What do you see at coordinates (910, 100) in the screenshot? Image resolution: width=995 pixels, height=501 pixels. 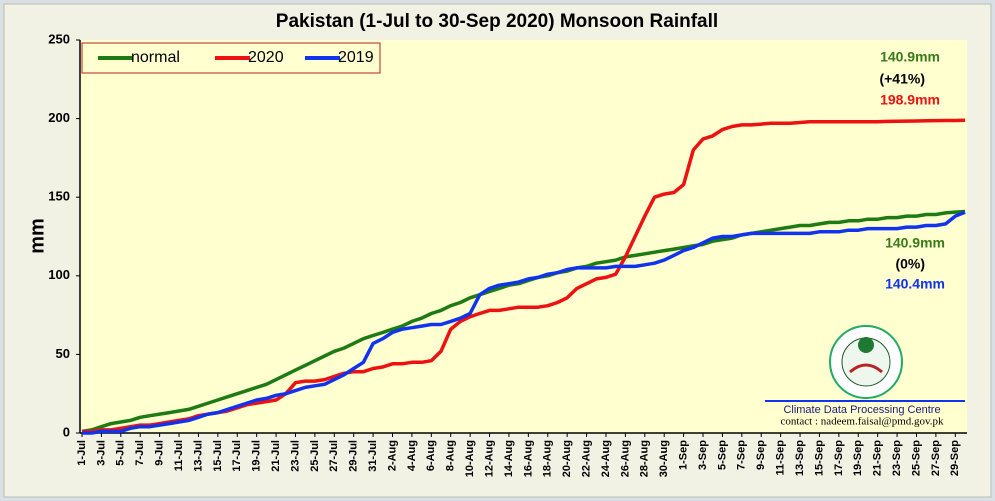 I see `annotation: 198.9mm` at bounding box center [910, 100].